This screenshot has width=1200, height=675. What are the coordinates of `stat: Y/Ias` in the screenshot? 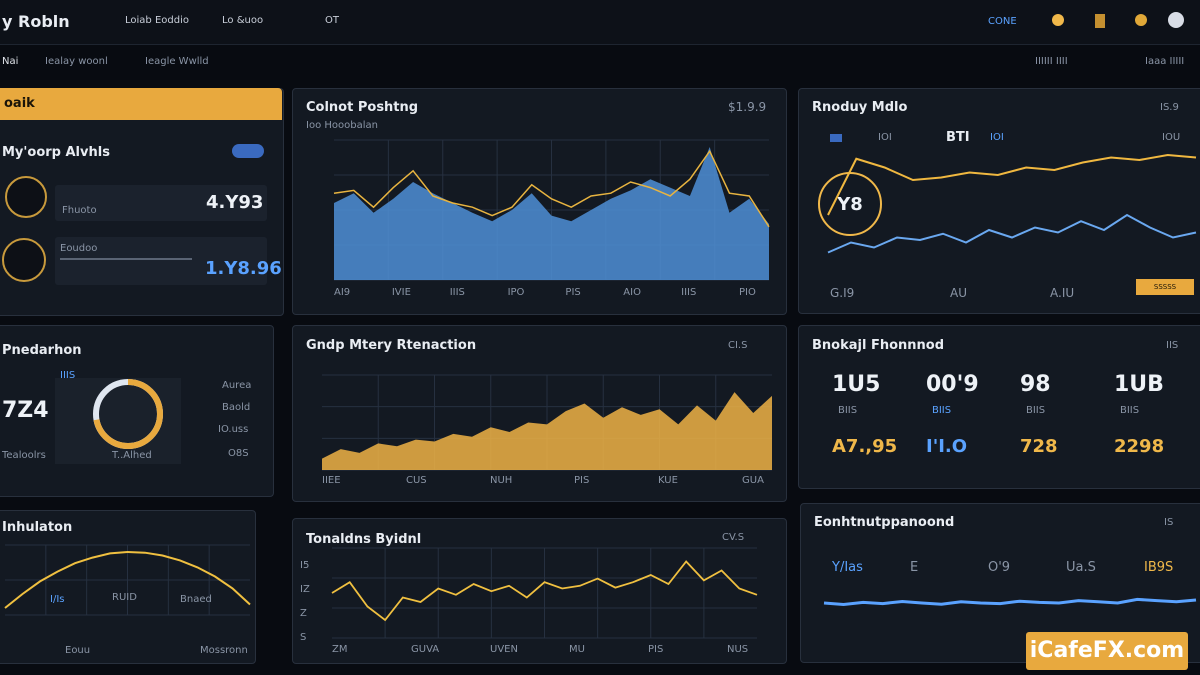 It's located at (847, 567).